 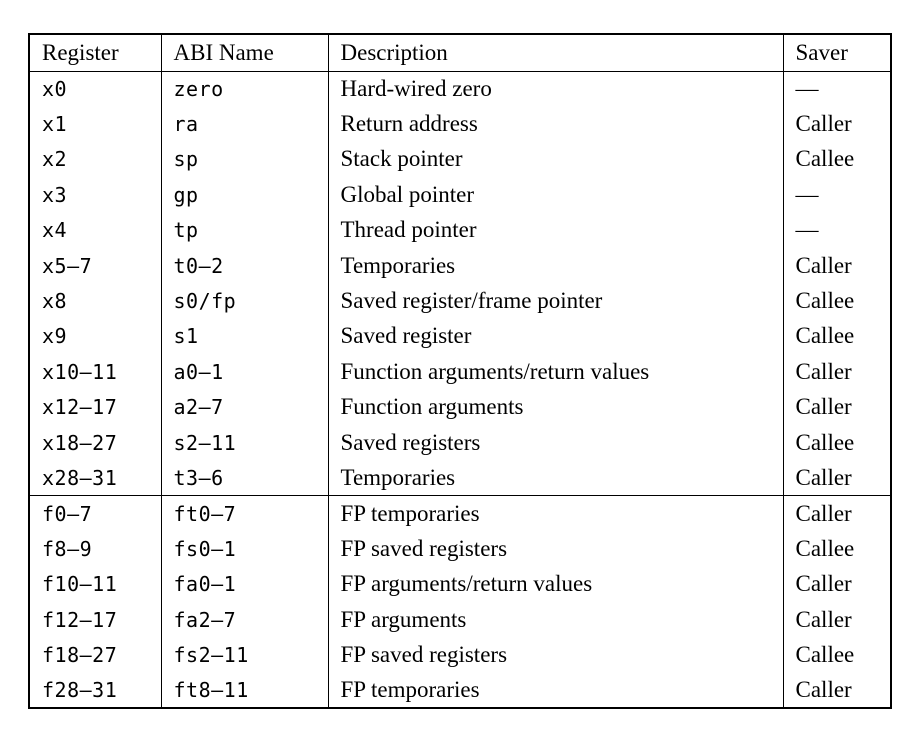 I want to click on abi-name-cell: tp, so click(x=244, y=230).